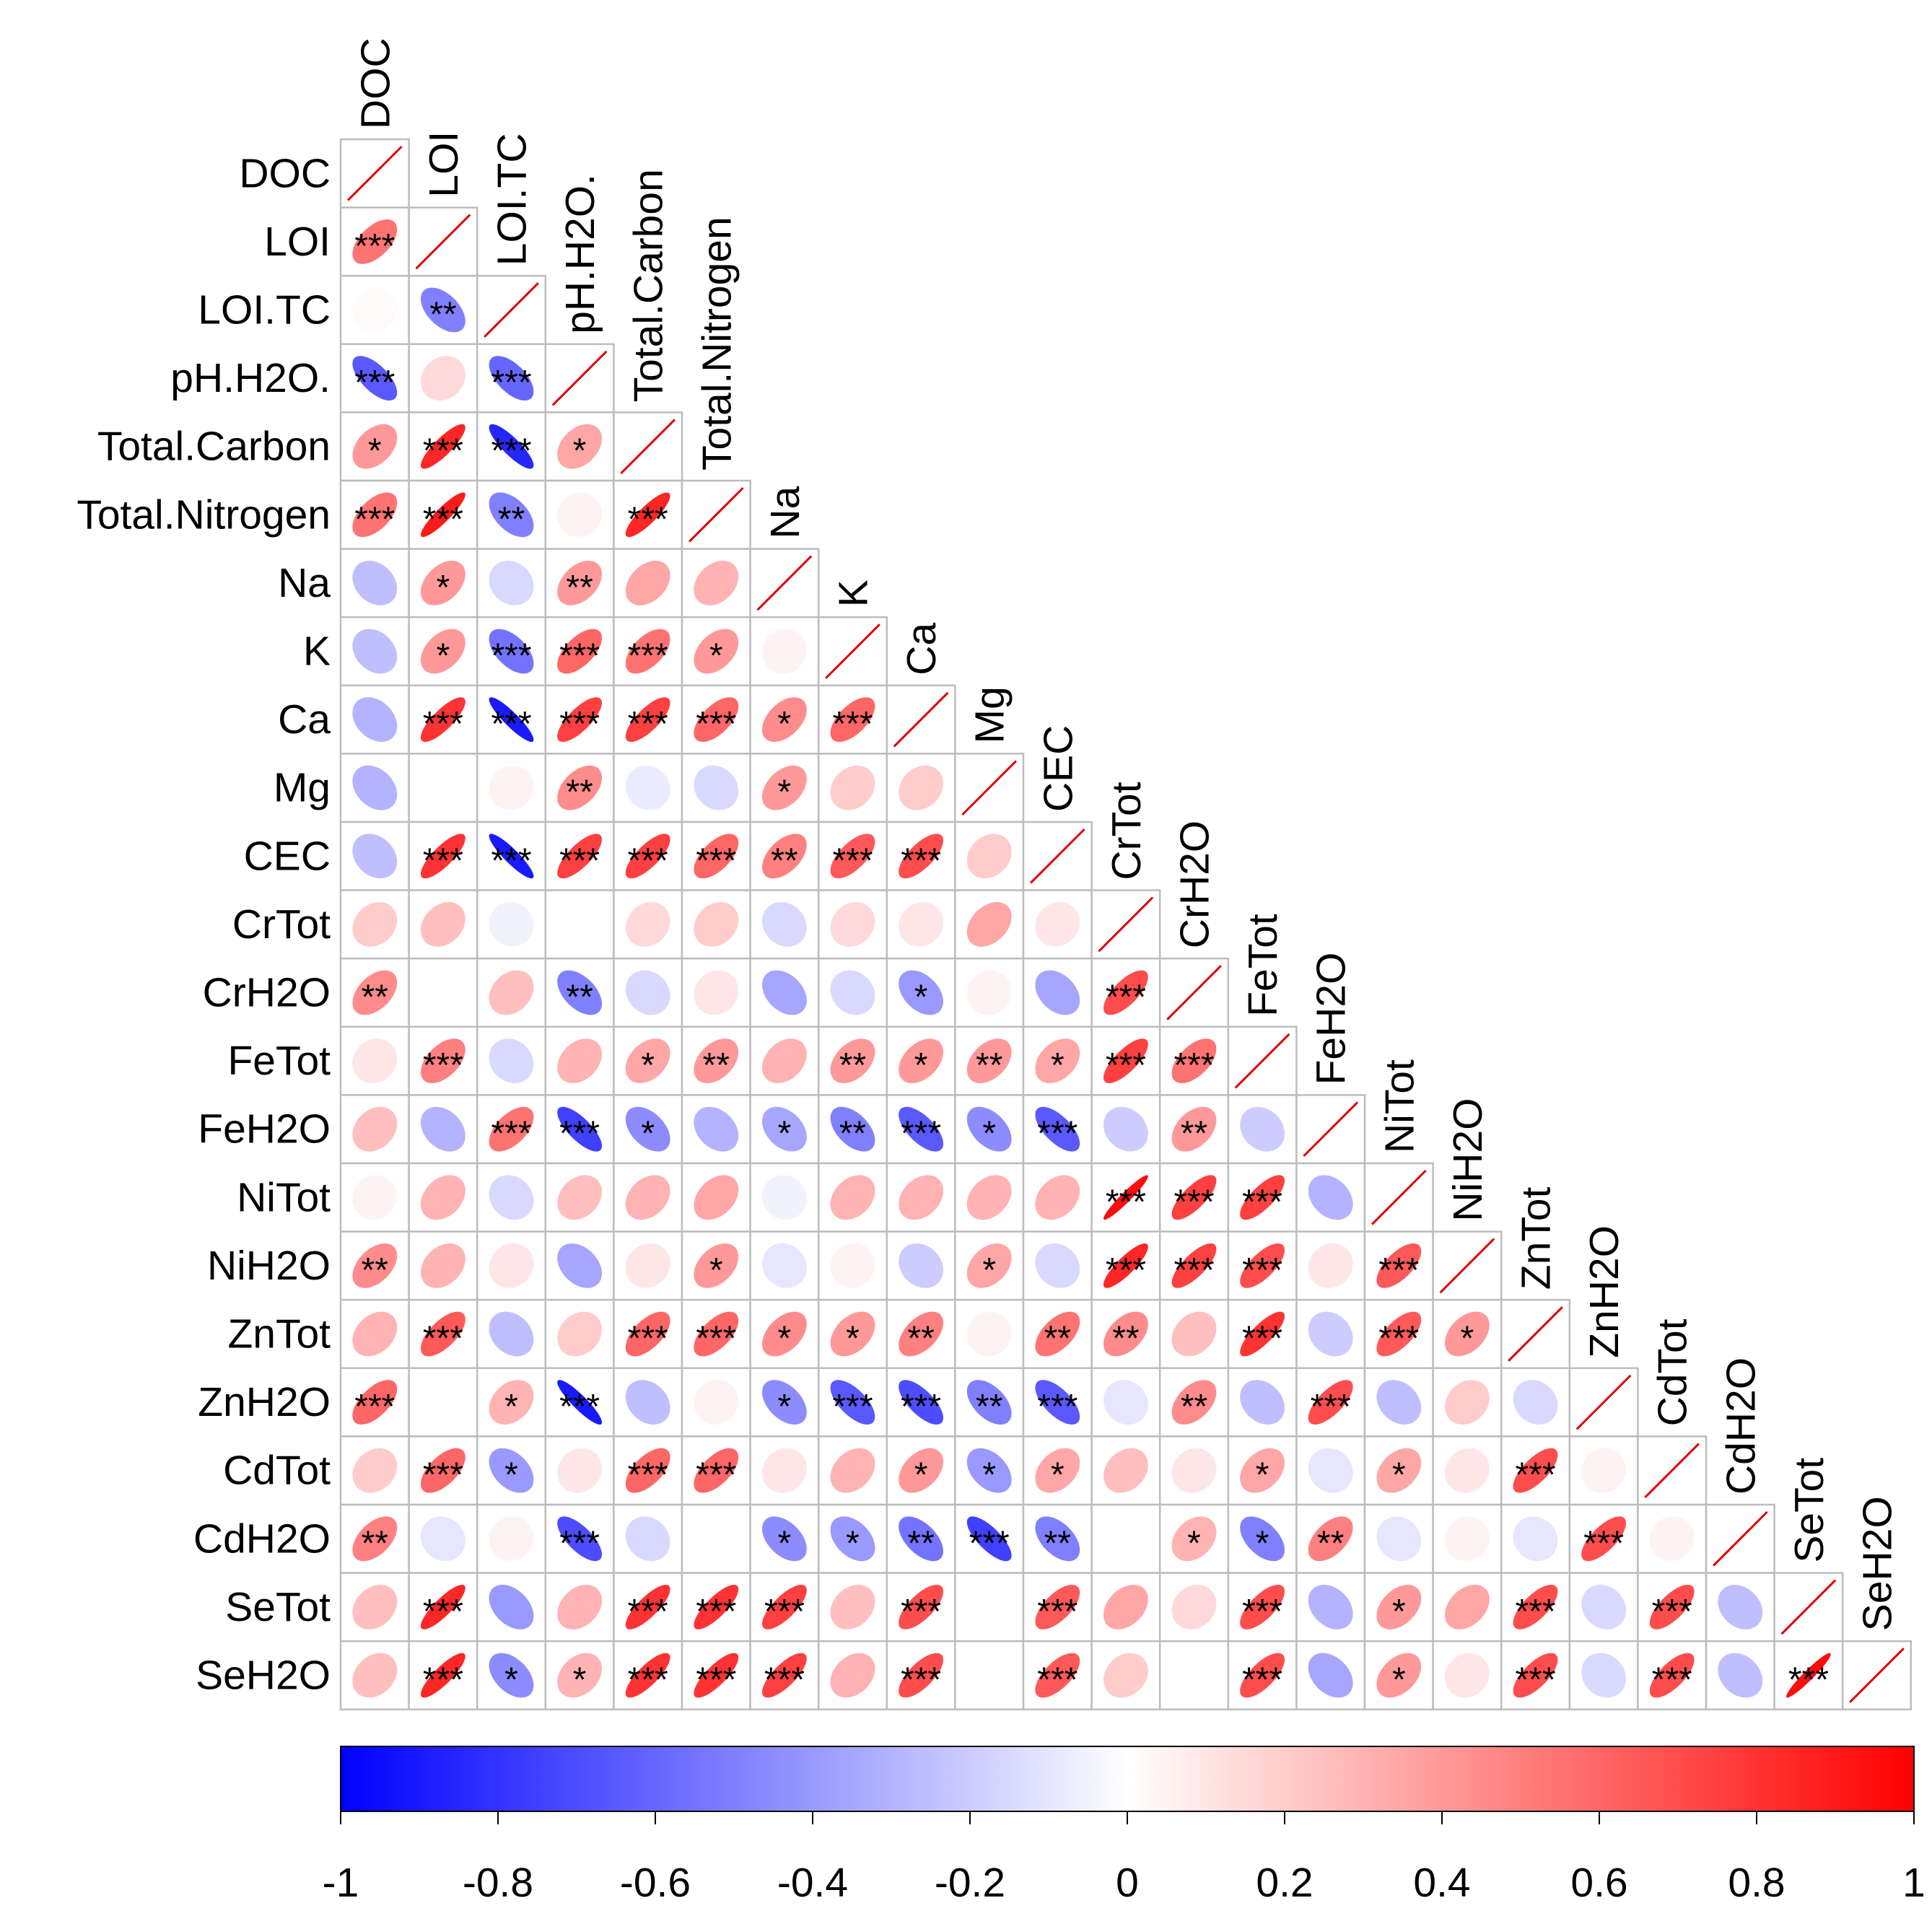  Describe the element at coordinates (1740, 1538) in the screenshot. I see `cell-CdH2O-CdH2O` at that location.